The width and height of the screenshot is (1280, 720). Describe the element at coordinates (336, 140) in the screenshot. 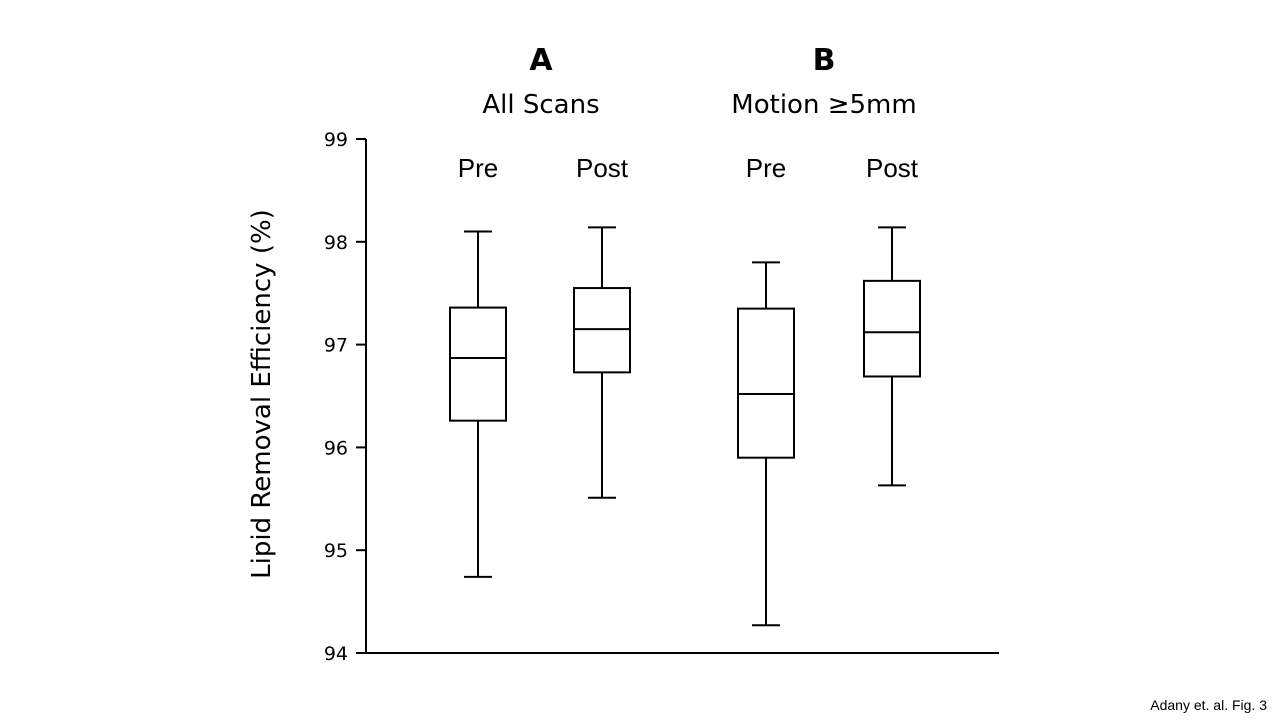

I see `y-tick-label: 99` at that location.